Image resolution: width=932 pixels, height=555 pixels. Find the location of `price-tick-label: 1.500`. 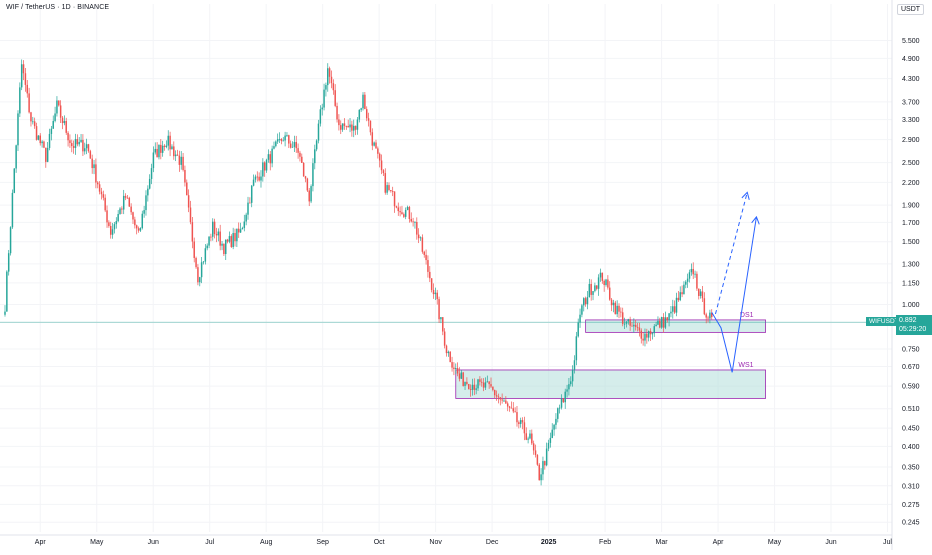

price-tick-label: 1.500 is located at coordinates (911, 242).